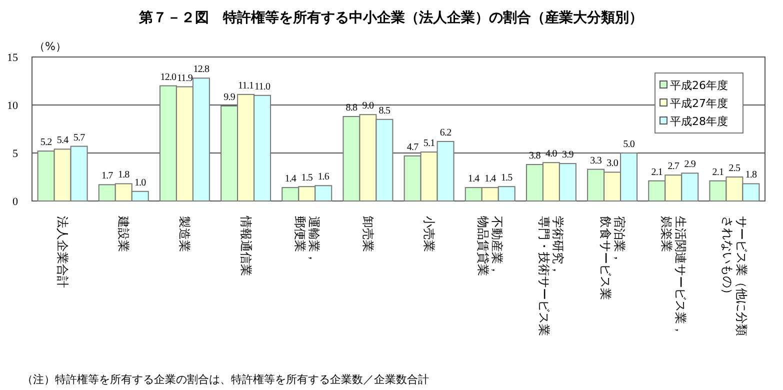 The width and height of the screenshot is (783, 390). Describe the element at coordinates (201, 70) in the screenshot. I see `data-label: 12.8` at that location.